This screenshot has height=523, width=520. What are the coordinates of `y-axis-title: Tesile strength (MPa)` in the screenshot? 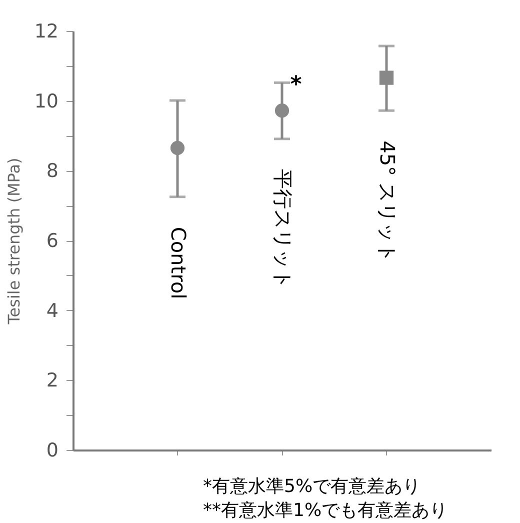 It's located at (14, 242).